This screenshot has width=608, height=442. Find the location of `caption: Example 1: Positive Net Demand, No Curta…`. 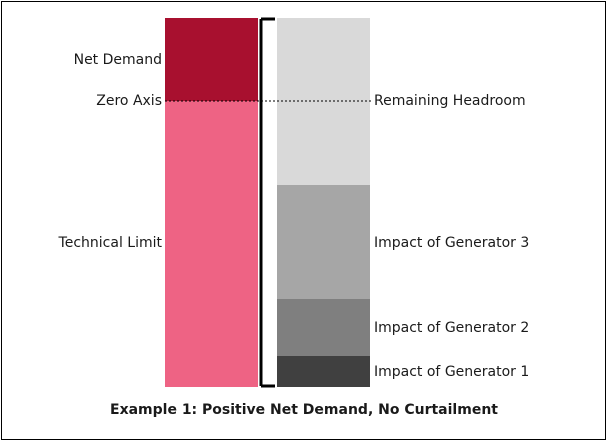

caption: Example 1: Positive Net Demand, No Curta… is located at coordinates (304, 410).